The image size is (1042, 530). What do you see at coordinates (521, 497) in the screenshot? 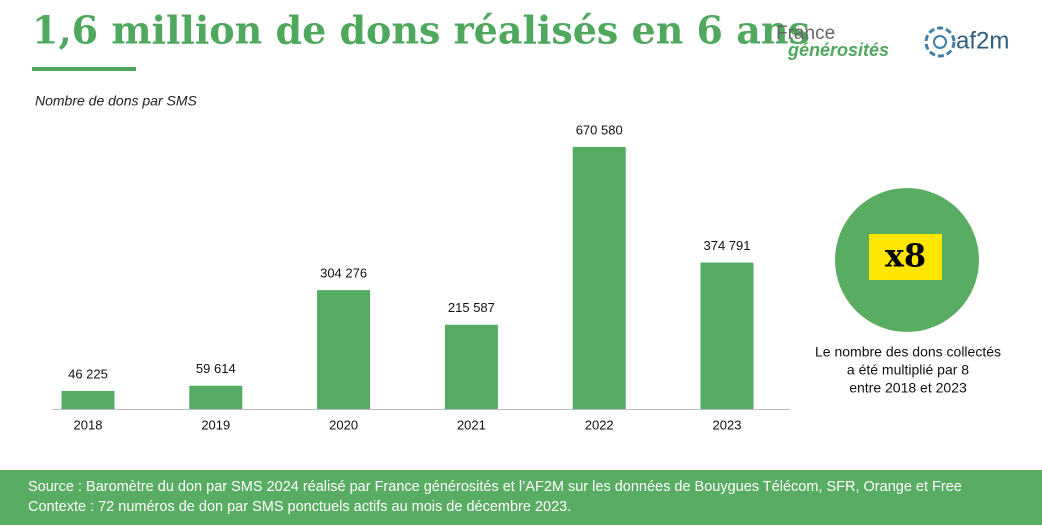
I see `footer` at bounding box center [521, 497].